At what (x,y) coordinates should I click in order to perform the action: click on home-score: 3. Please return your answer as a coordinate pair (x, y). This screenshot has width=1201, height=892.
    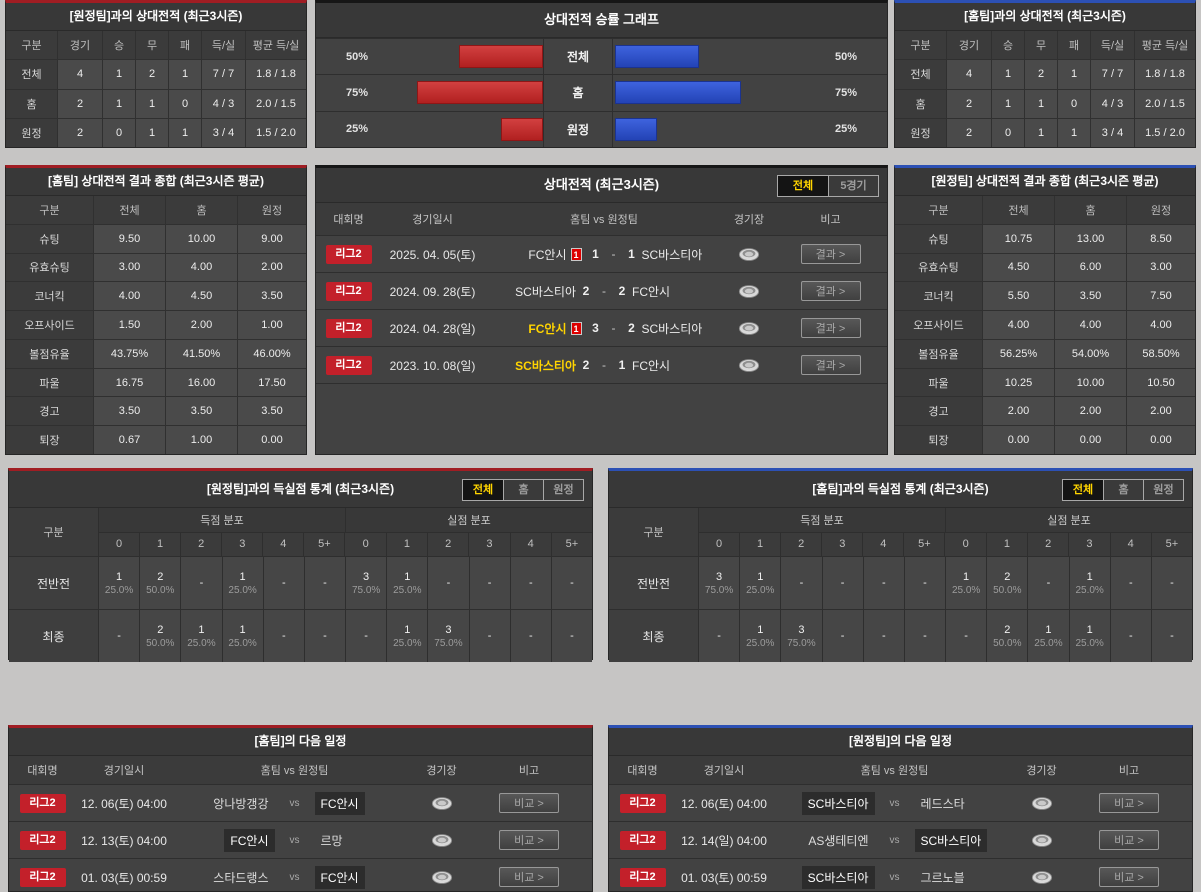
    Looking at the image, I should click on (595, 328).